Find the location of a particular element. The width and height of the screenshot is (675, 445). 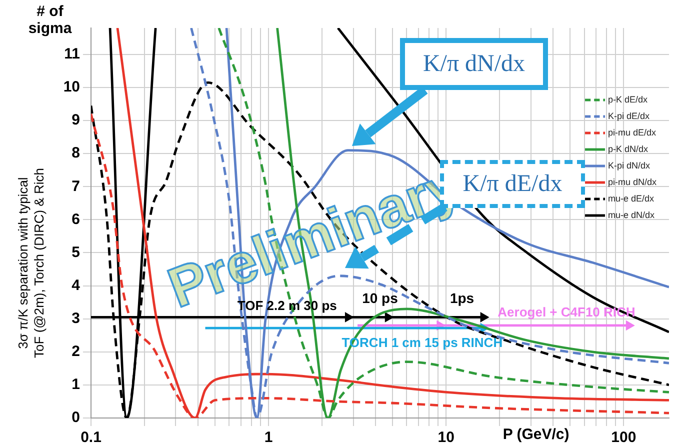

legend-label: p-K dE/dx is located at coordinates (628, 99).